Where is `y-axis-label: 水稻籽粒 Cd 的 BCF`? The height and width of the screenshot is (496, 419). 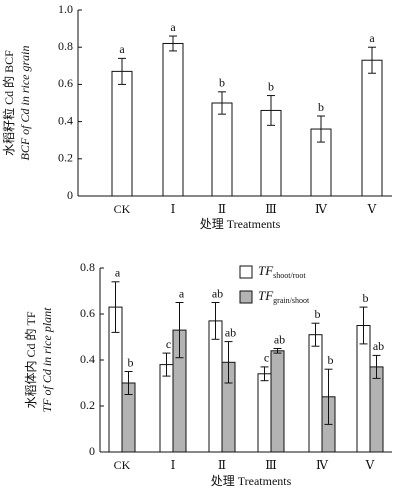
y-axis-label: 水稻籽粒 Cd 的 BCF is located at coordinates (8, 103).